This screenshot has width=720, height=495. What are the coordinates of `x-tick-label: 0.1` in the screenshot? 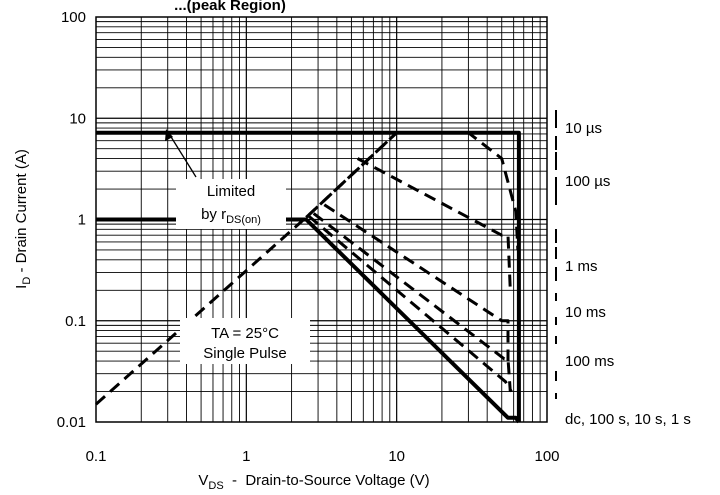 It's located at (96, 456).